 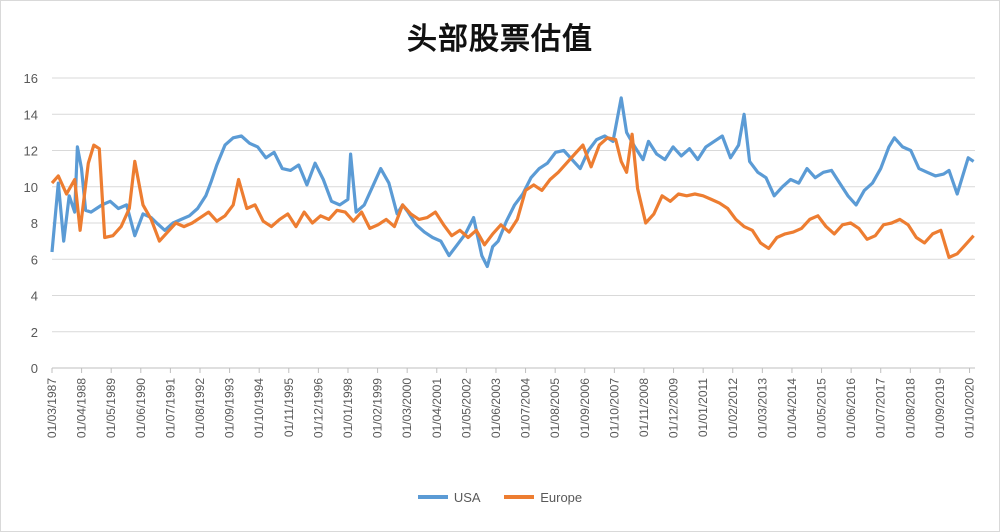 What do you see at coordinates (259, 408) in the screenshot?
I see `x-tick-label: 01/10/1994` at bounding box center [259, 408].